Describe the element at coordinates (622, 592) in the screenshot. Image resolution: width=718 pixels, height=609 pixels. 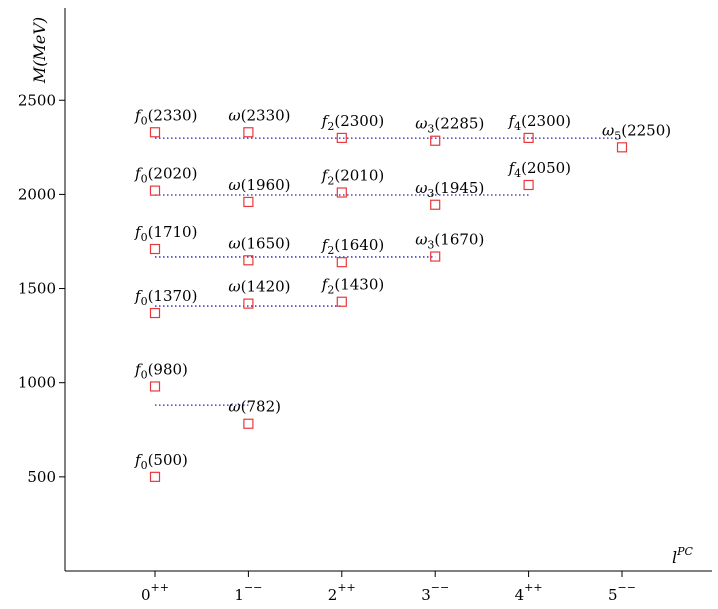
I see `x-tick-label: 5−−` at that location.